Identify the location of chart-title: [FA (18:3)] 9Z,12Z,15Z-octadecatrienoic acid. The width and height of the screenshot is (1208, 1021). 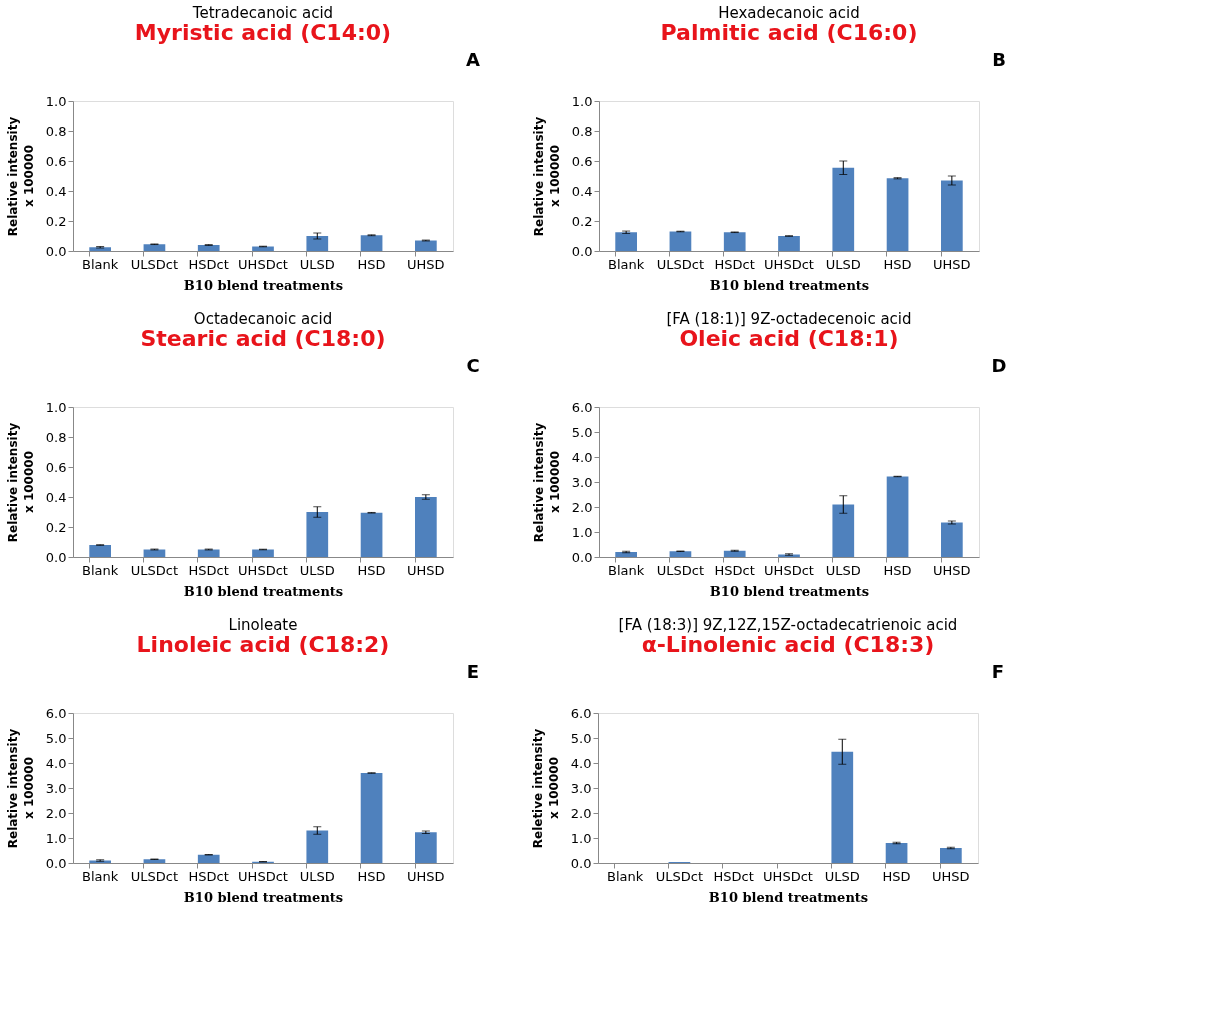
(788, 625).